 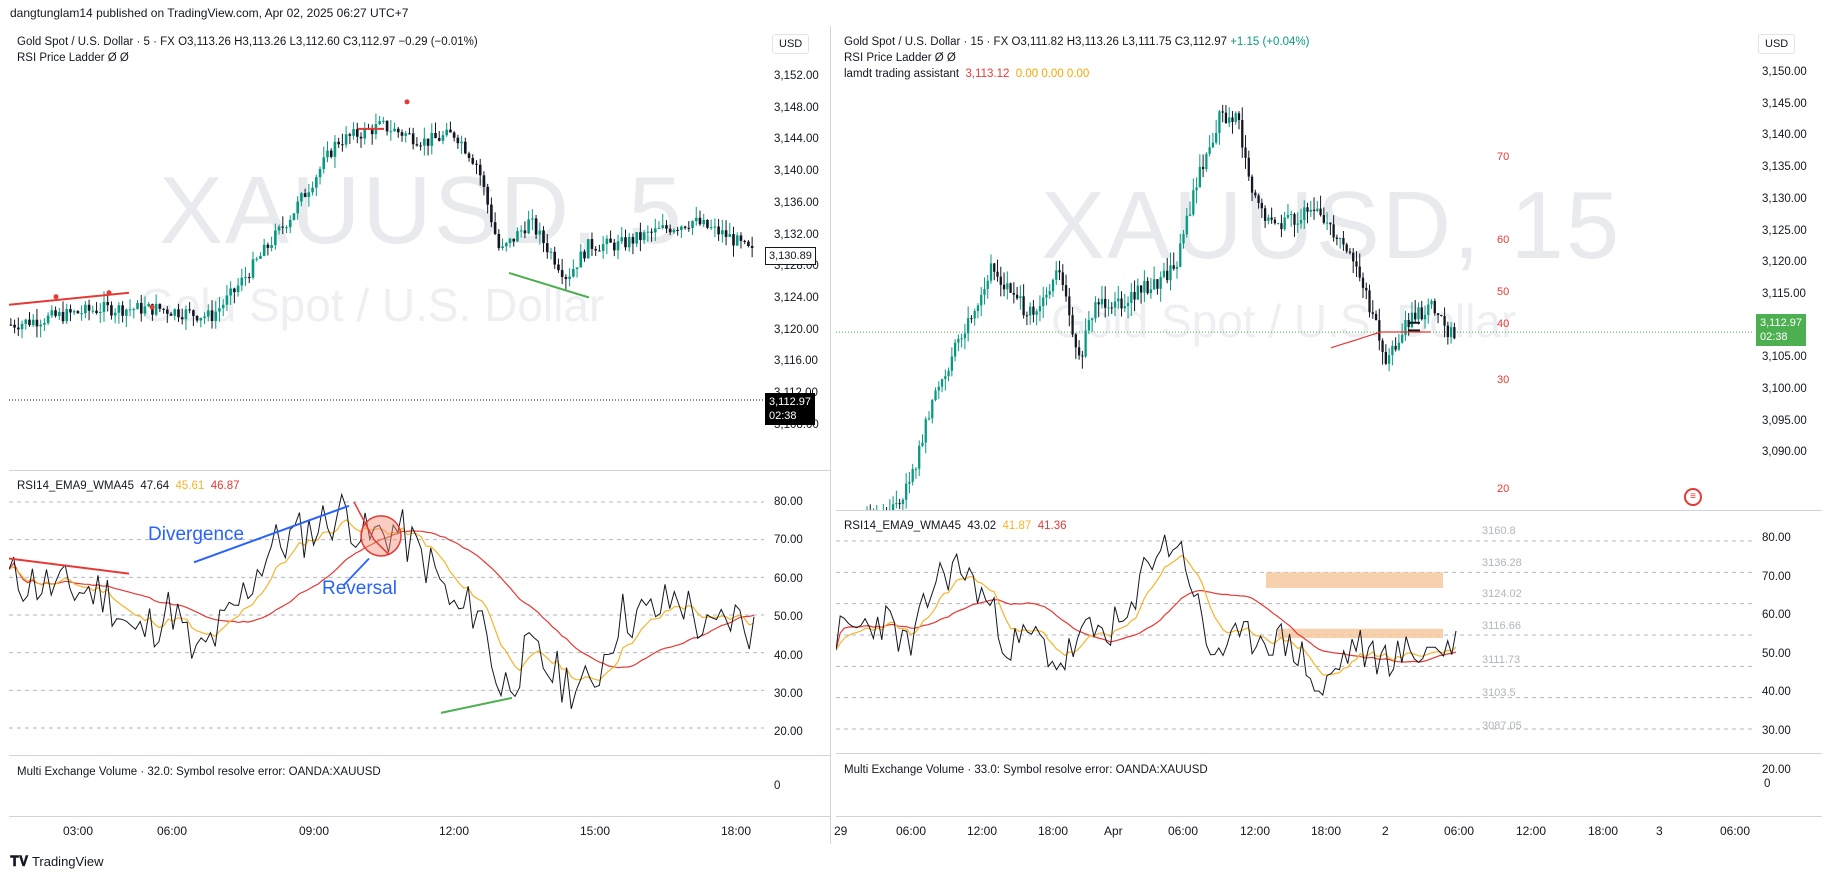 What do you see at coordinates (382, 601) in the screenshot?
I see `rsi-line` at bounding box center [382, 601].